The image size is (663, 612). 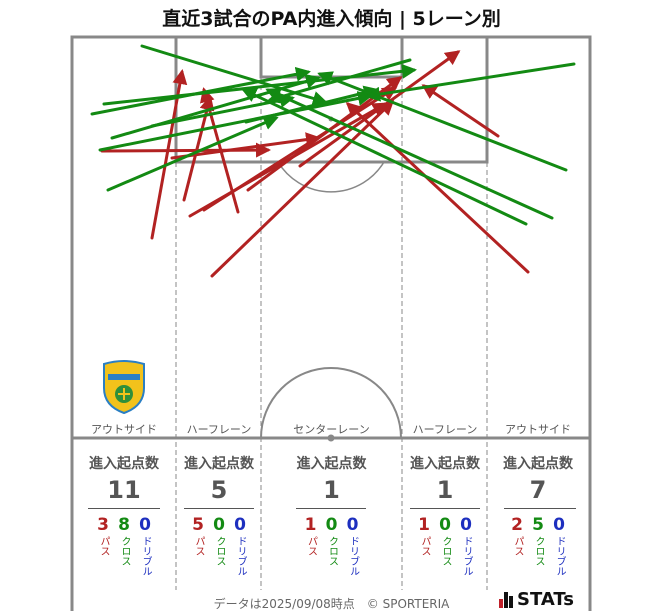 I want to click on lane-label-left-half: ハーフレーン, so click(x=219, y=429).